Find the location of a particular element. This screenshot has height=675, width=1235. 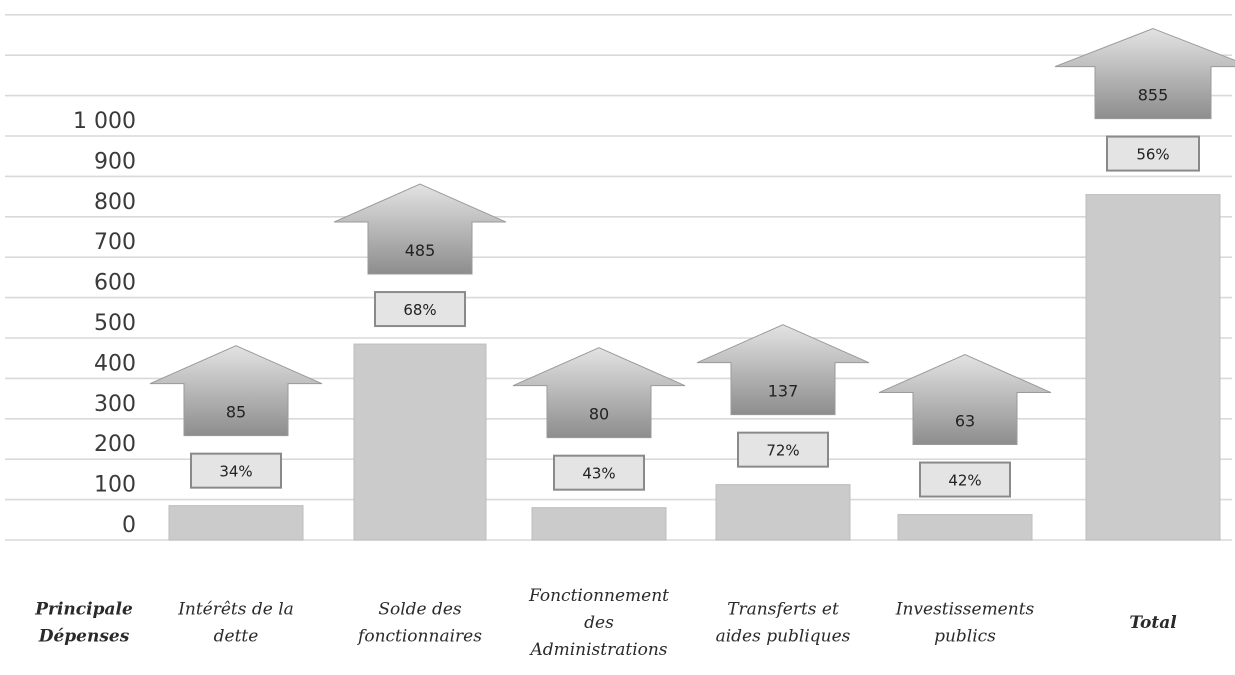

x-category-label: Intérêts de la is located at coordinates (235, 610).